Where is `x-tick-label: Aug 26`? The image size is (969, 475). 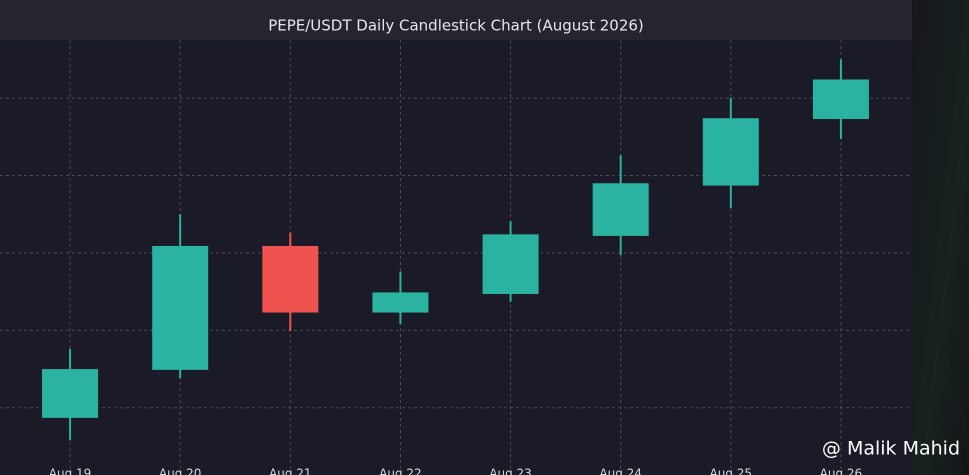 x-tick-label: Aug 26 is located at coordinates (841, 471).